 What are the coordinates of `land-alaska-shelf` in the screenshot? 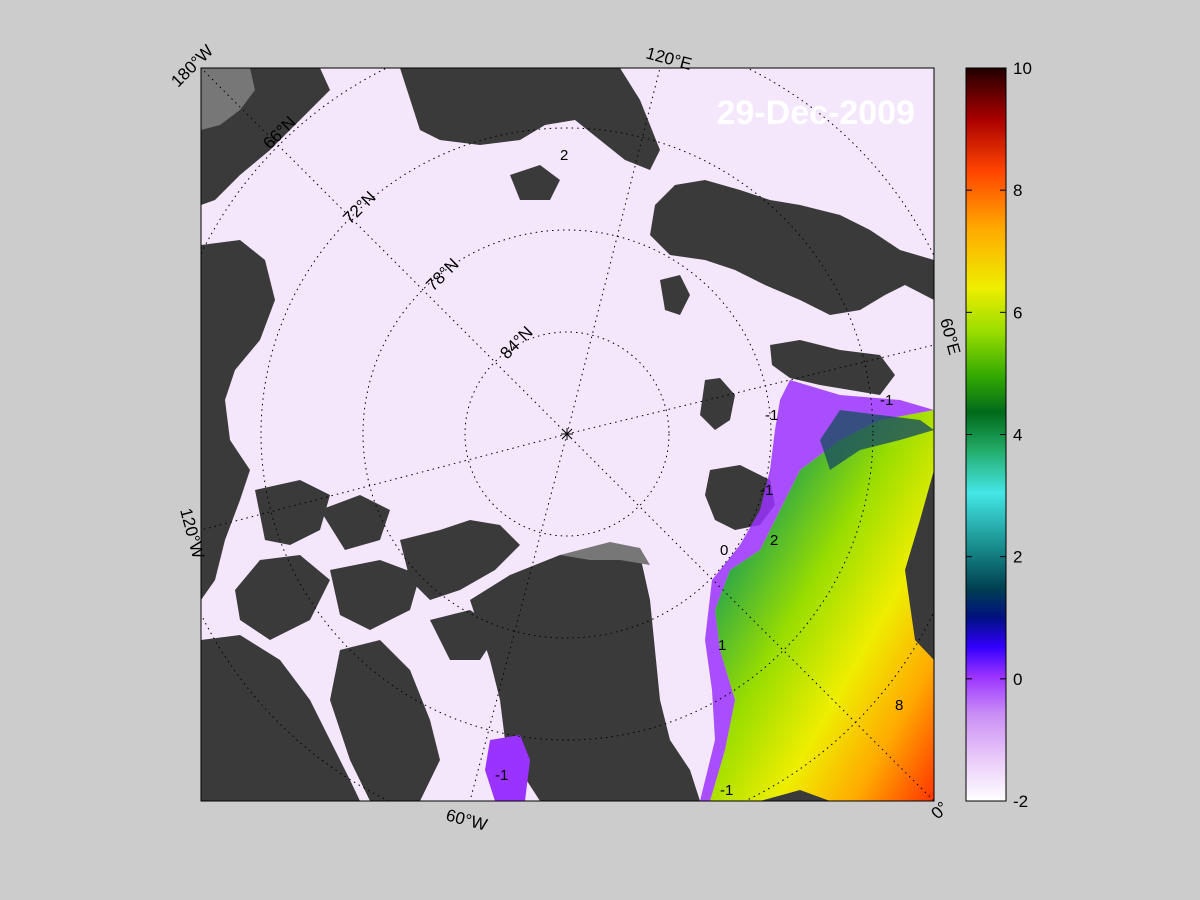 It's located at (228, 99).